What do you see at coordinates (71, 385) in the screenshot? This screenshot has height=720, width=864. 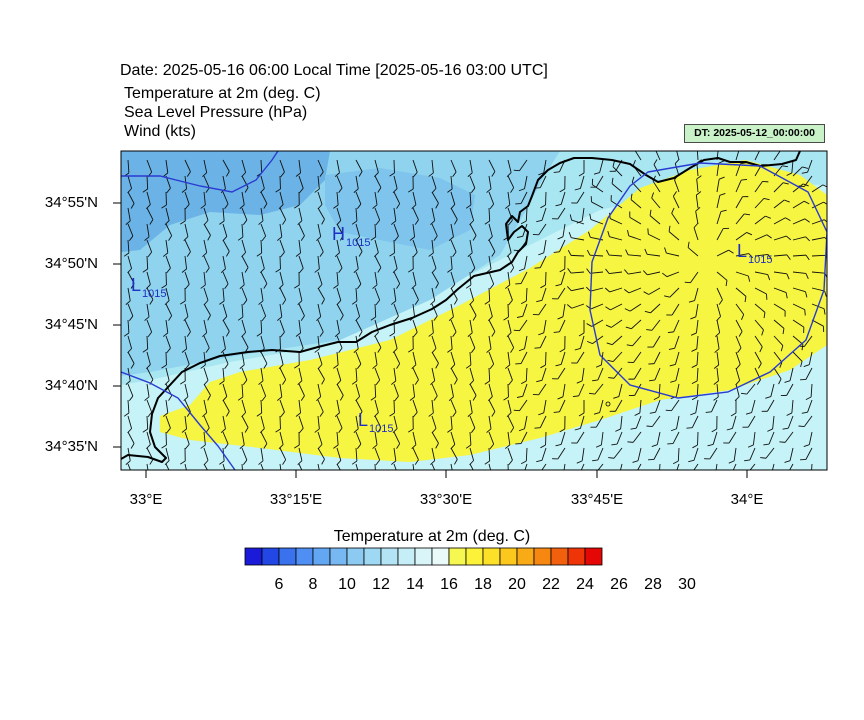 I see `lat-tick-label: 34°40'N` at bounding box center [71, 385].